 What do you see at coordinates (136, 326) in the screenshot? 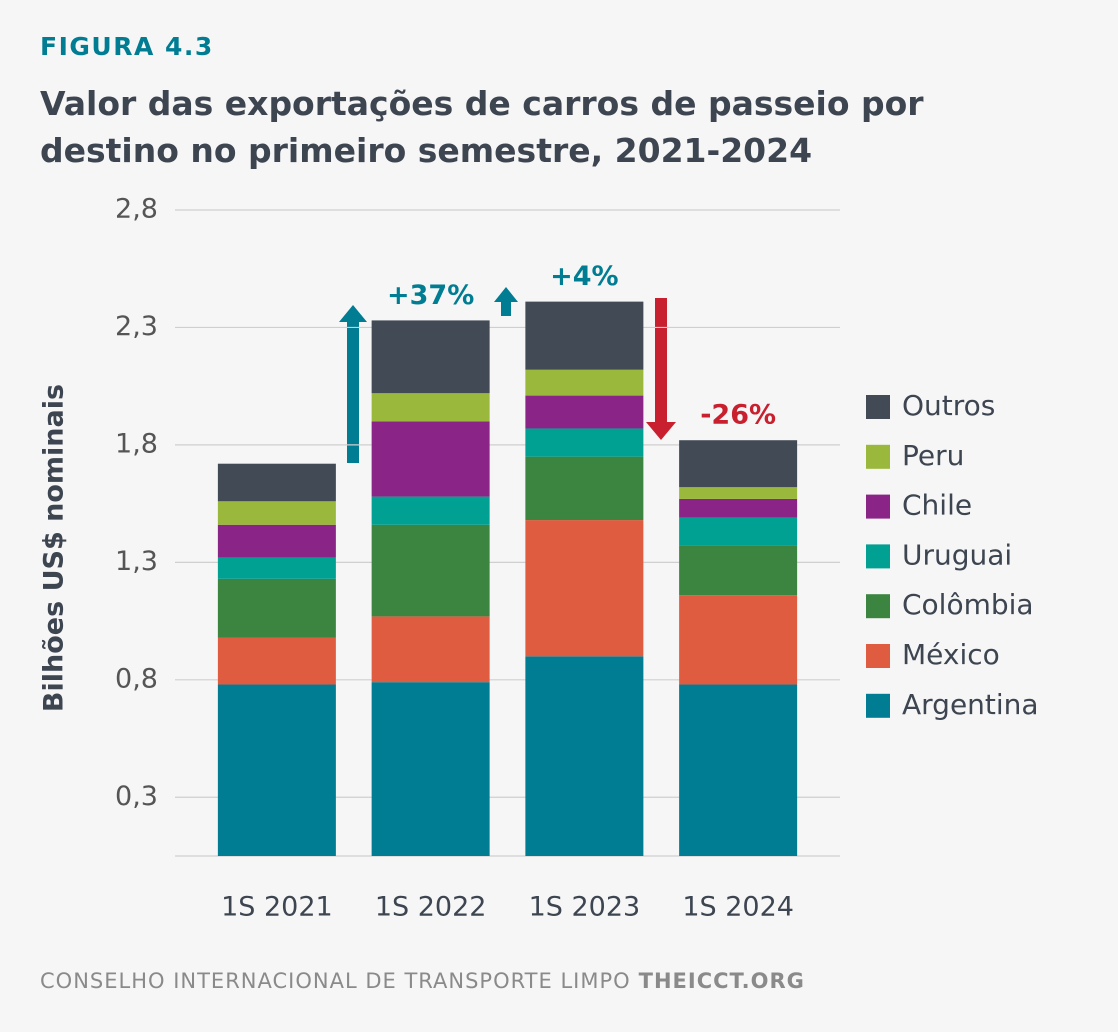
I see `y-tick-label: 2,3` at bounding box center [136, 326].